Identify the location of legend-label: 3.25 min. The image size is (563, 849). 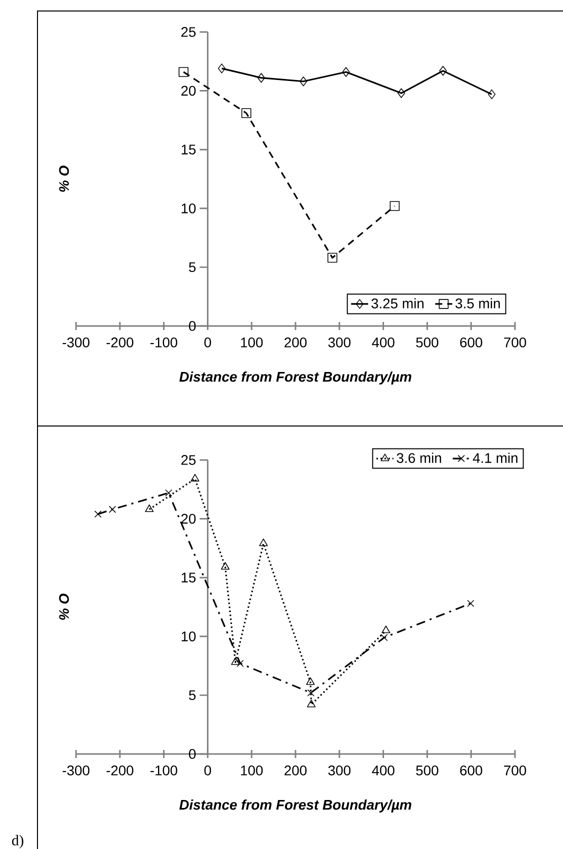
(397, 303).